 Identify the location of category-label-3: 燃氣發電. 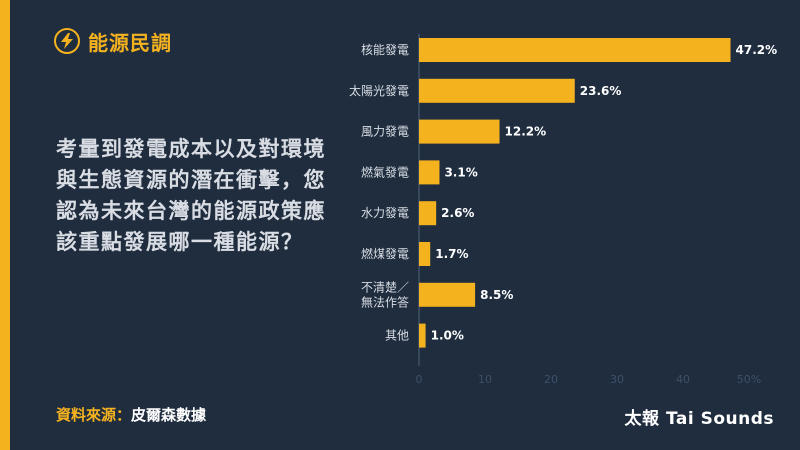
(385, 171).